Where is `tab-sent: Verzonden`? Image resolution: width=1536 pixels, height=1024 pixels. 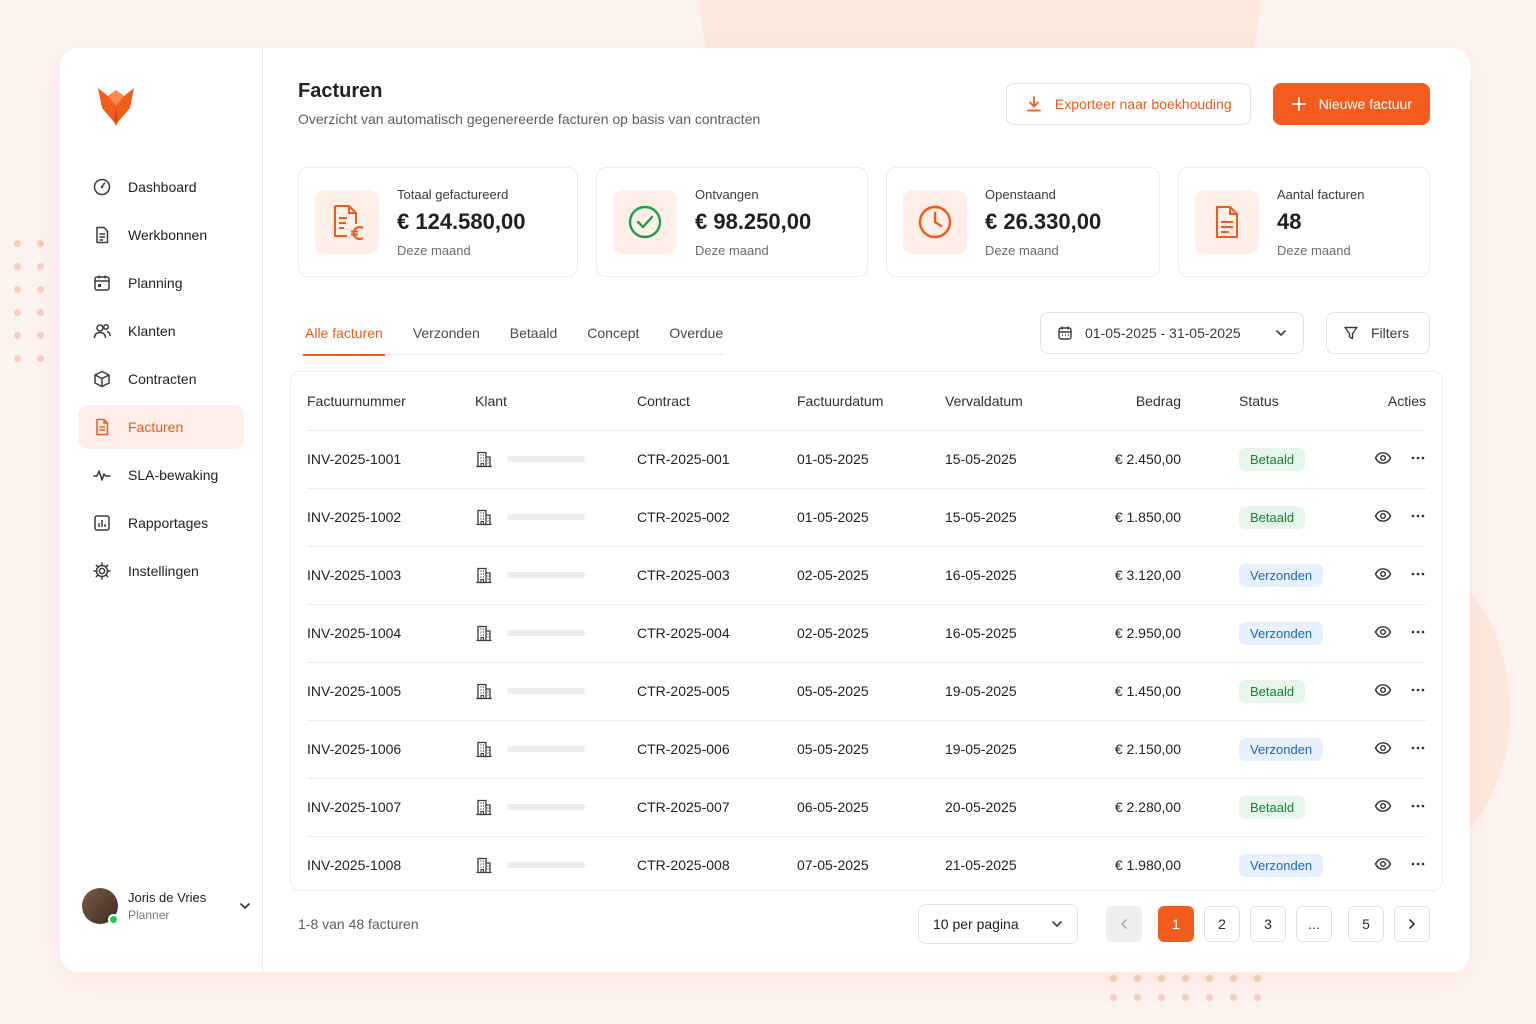
tab-sent: Verzonden is located at coordinates (446, 332).